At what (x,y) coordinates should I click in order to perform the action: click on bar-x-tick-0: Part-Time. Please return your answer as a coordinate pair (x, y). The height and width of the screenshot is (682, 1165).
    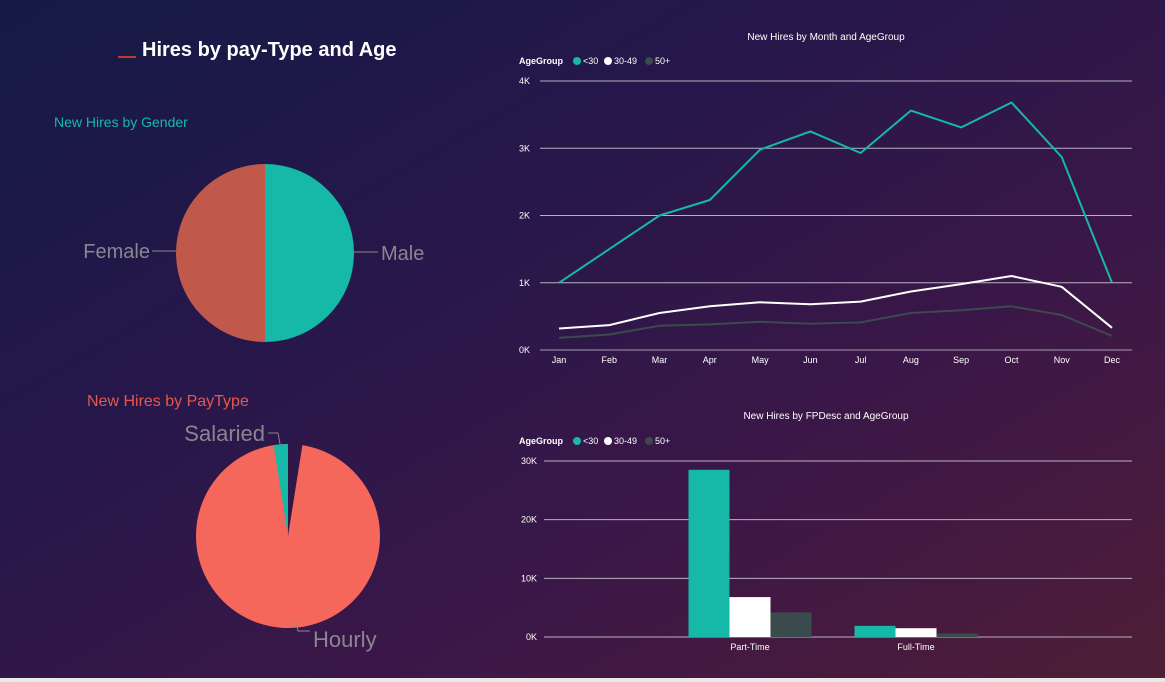
    Looking at the image, I should click on (749, 647).